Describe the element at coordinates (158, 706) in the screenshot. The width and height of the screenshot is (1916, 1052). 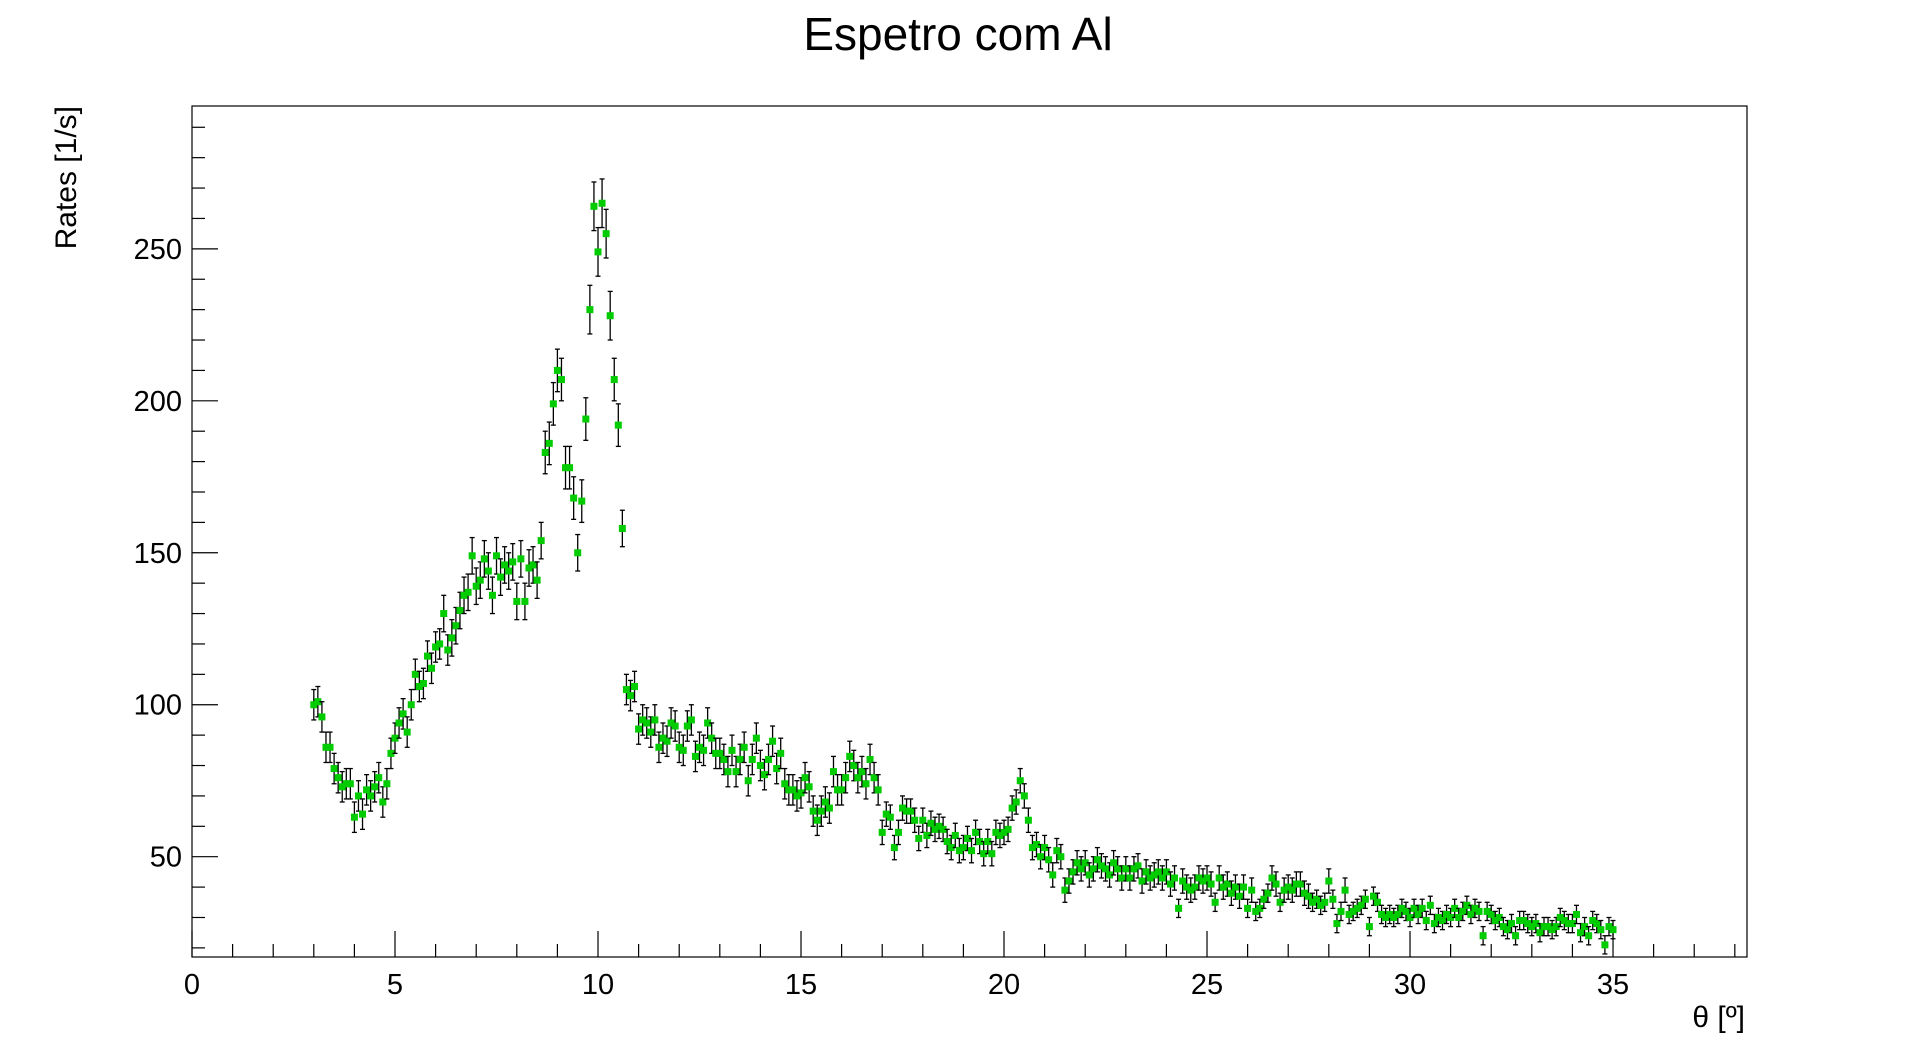
I see `y-tick-label: 100` at that location.